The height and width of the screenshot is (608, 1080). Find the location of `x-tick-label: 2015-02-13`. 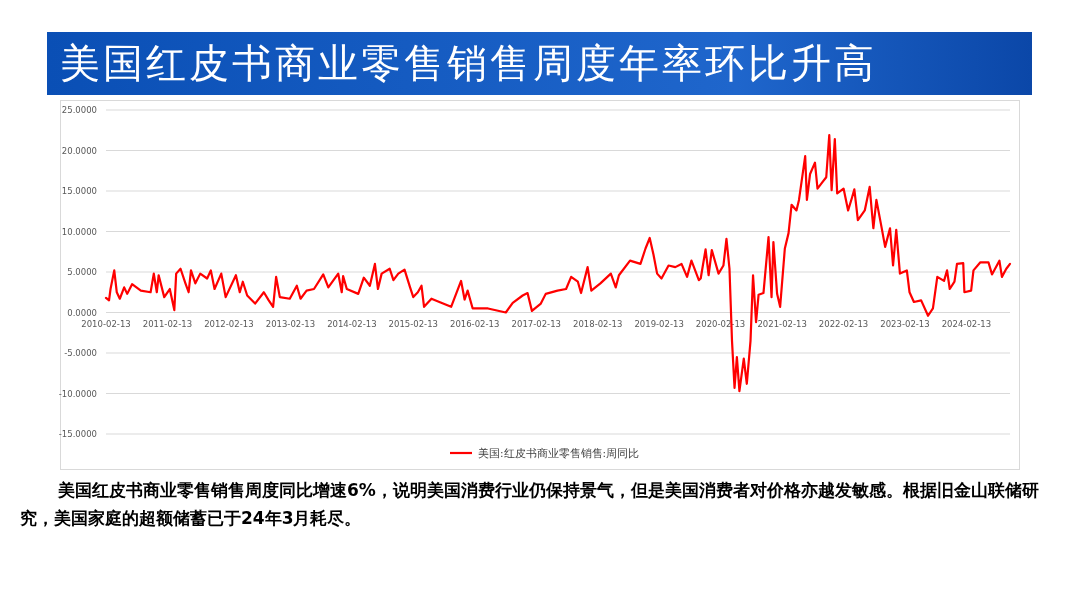

x-tick-label: 2015-02-13 is located at coordinates (413, 323).